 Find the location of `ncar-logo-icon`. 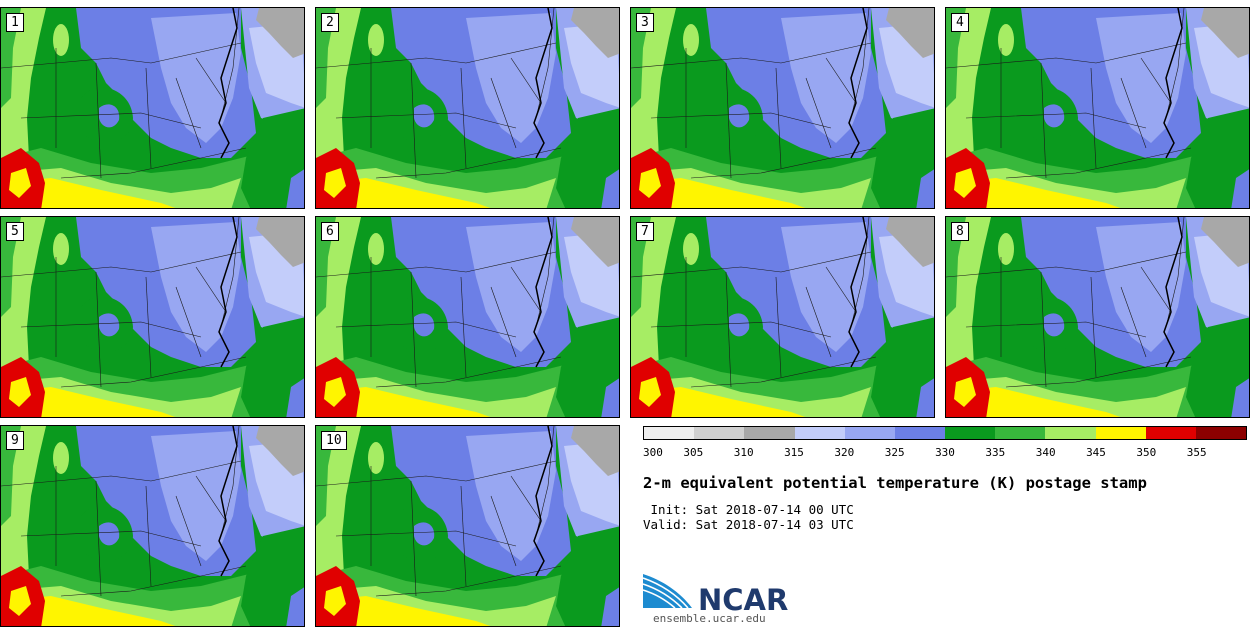

ncar-logo-icon is located at coordinates (667, 591).